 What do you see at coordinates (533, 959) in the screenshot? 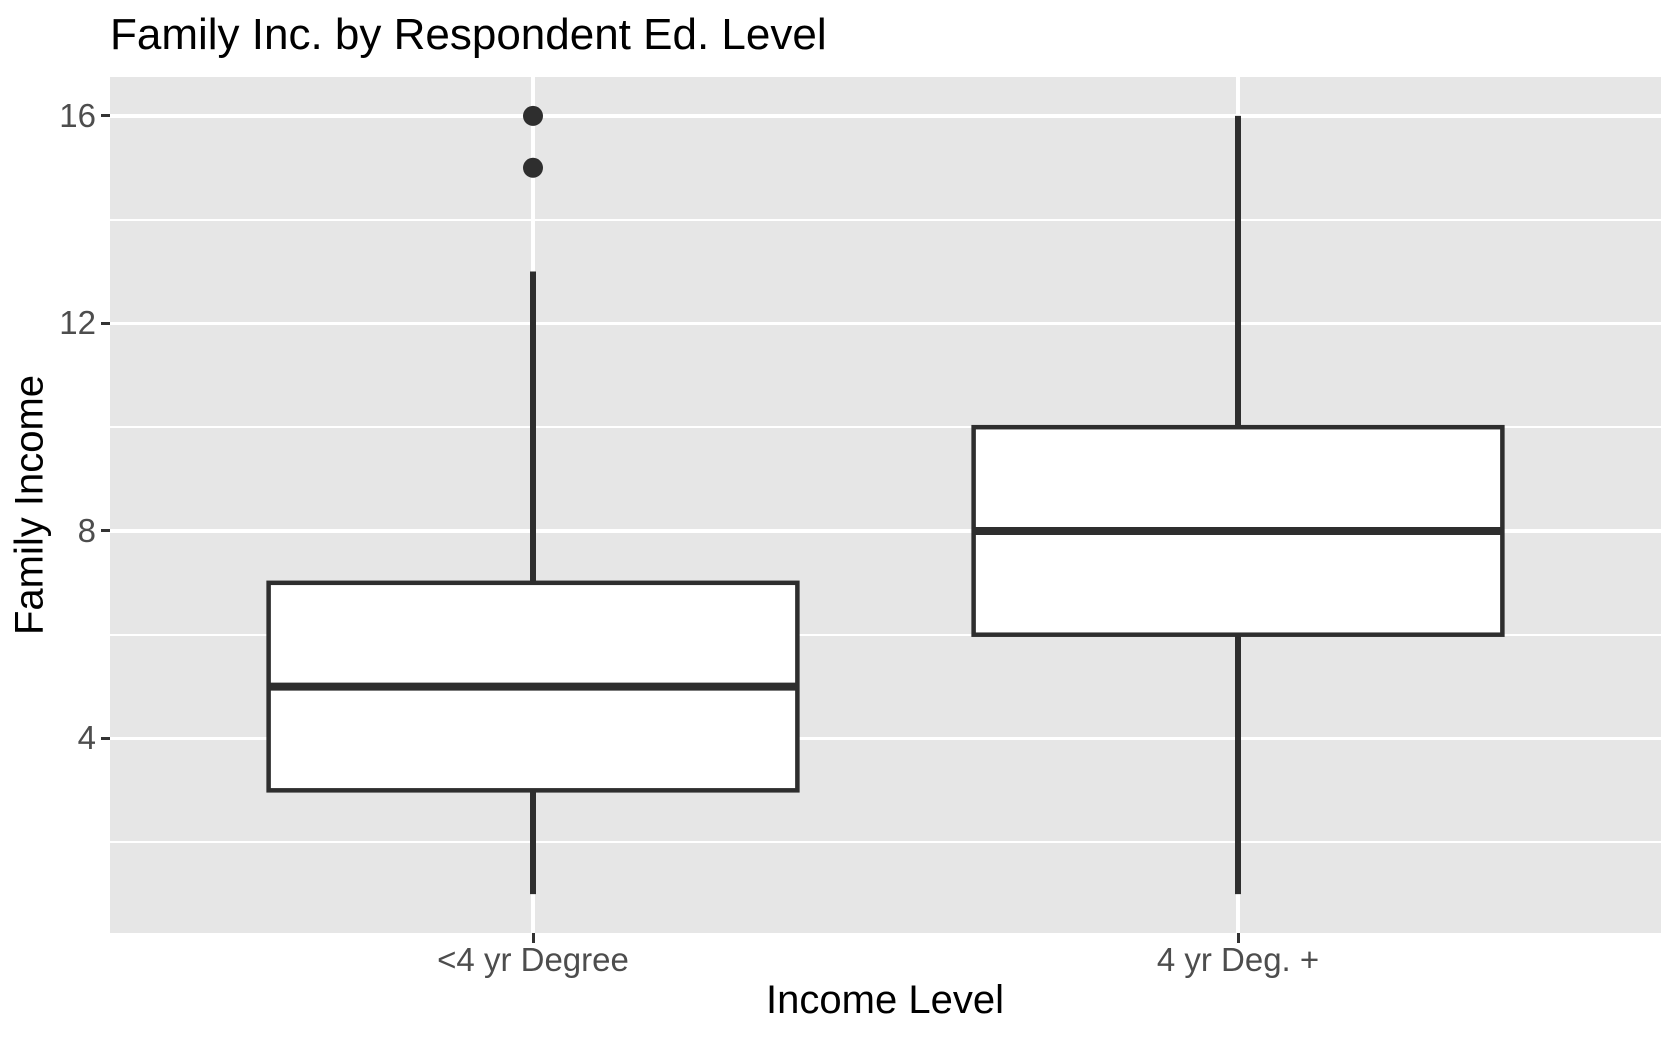
I see `x-tick-label: <4 yr Degree` at bounding box center [533, 959].